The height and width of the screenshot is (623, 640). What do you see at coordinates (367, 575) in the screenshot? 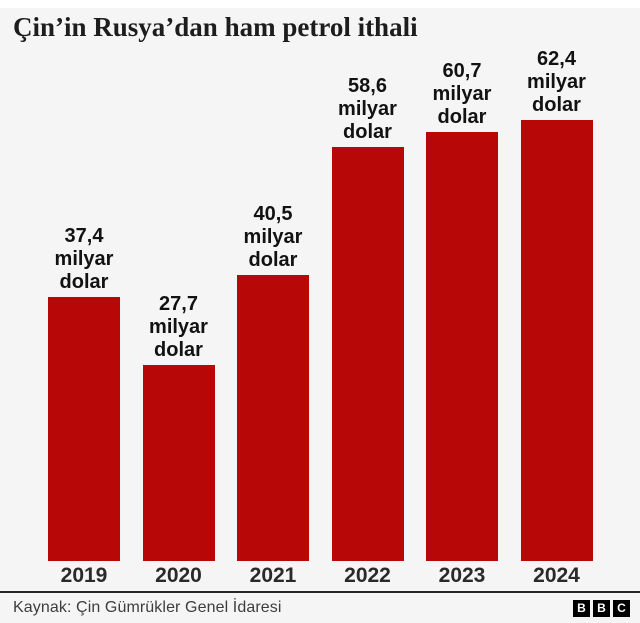
I see `x-tick-2022: 2022` at bounding box center [367, 575].